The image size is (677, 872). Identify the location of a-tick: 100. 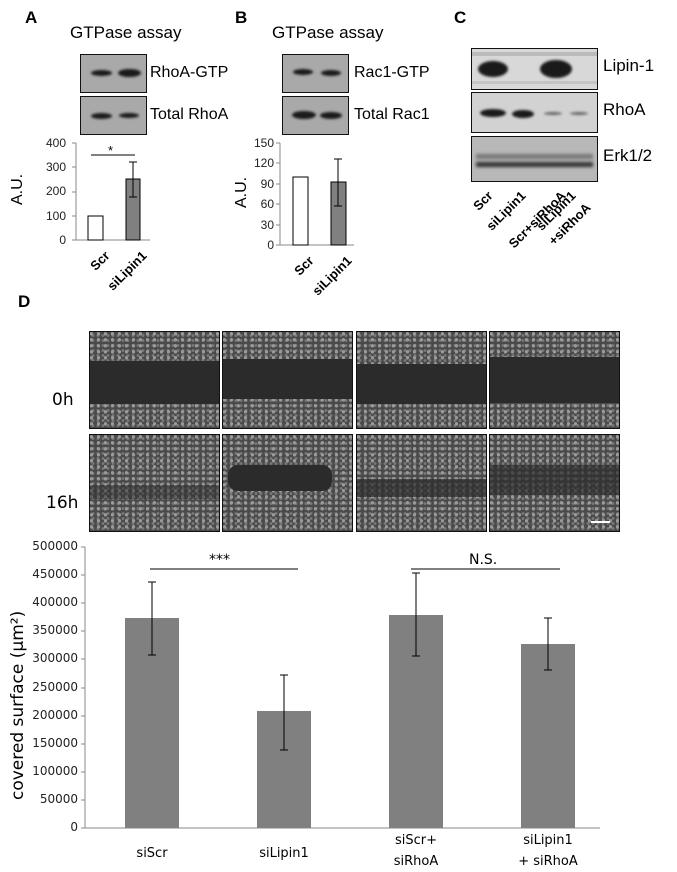
(55, 216).